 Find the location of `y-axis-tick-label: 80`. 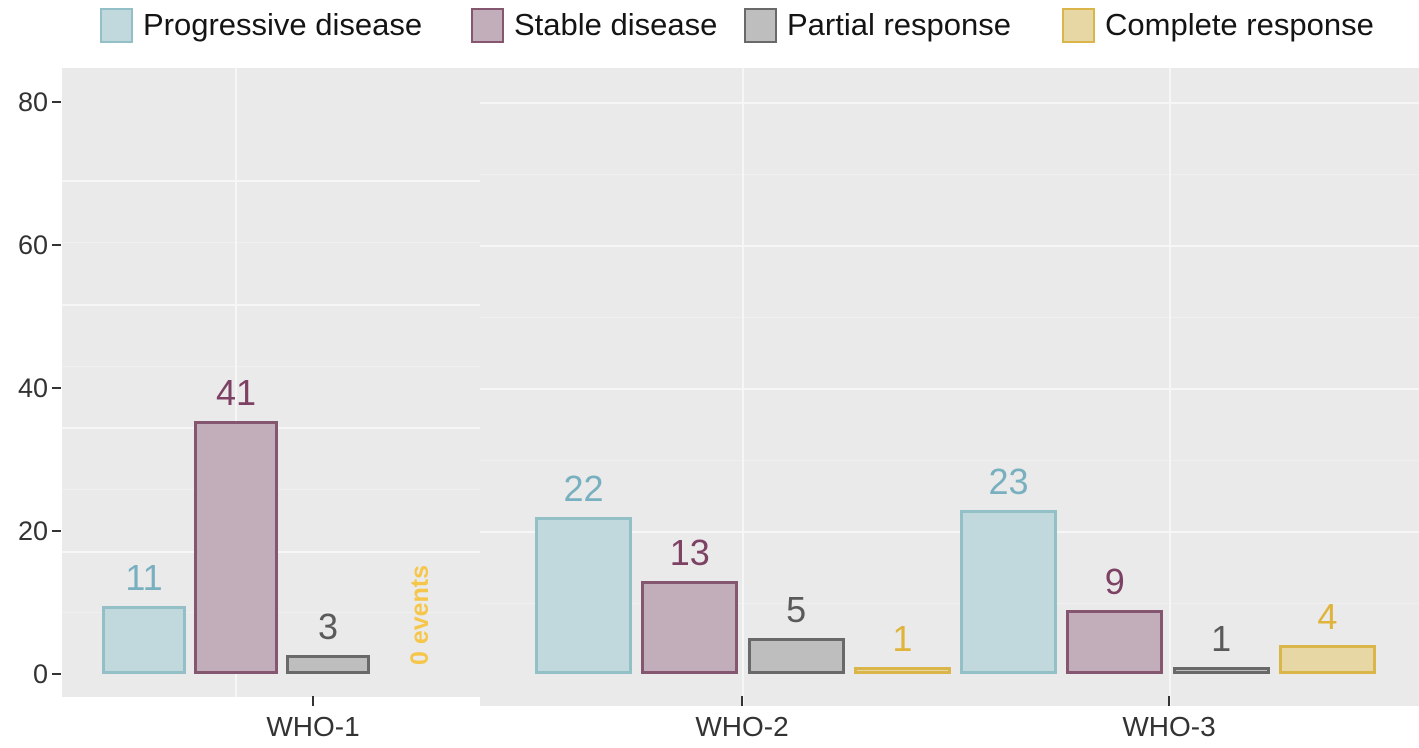

y-axis-tick-label: 80 is located at coordinates (32, 102).